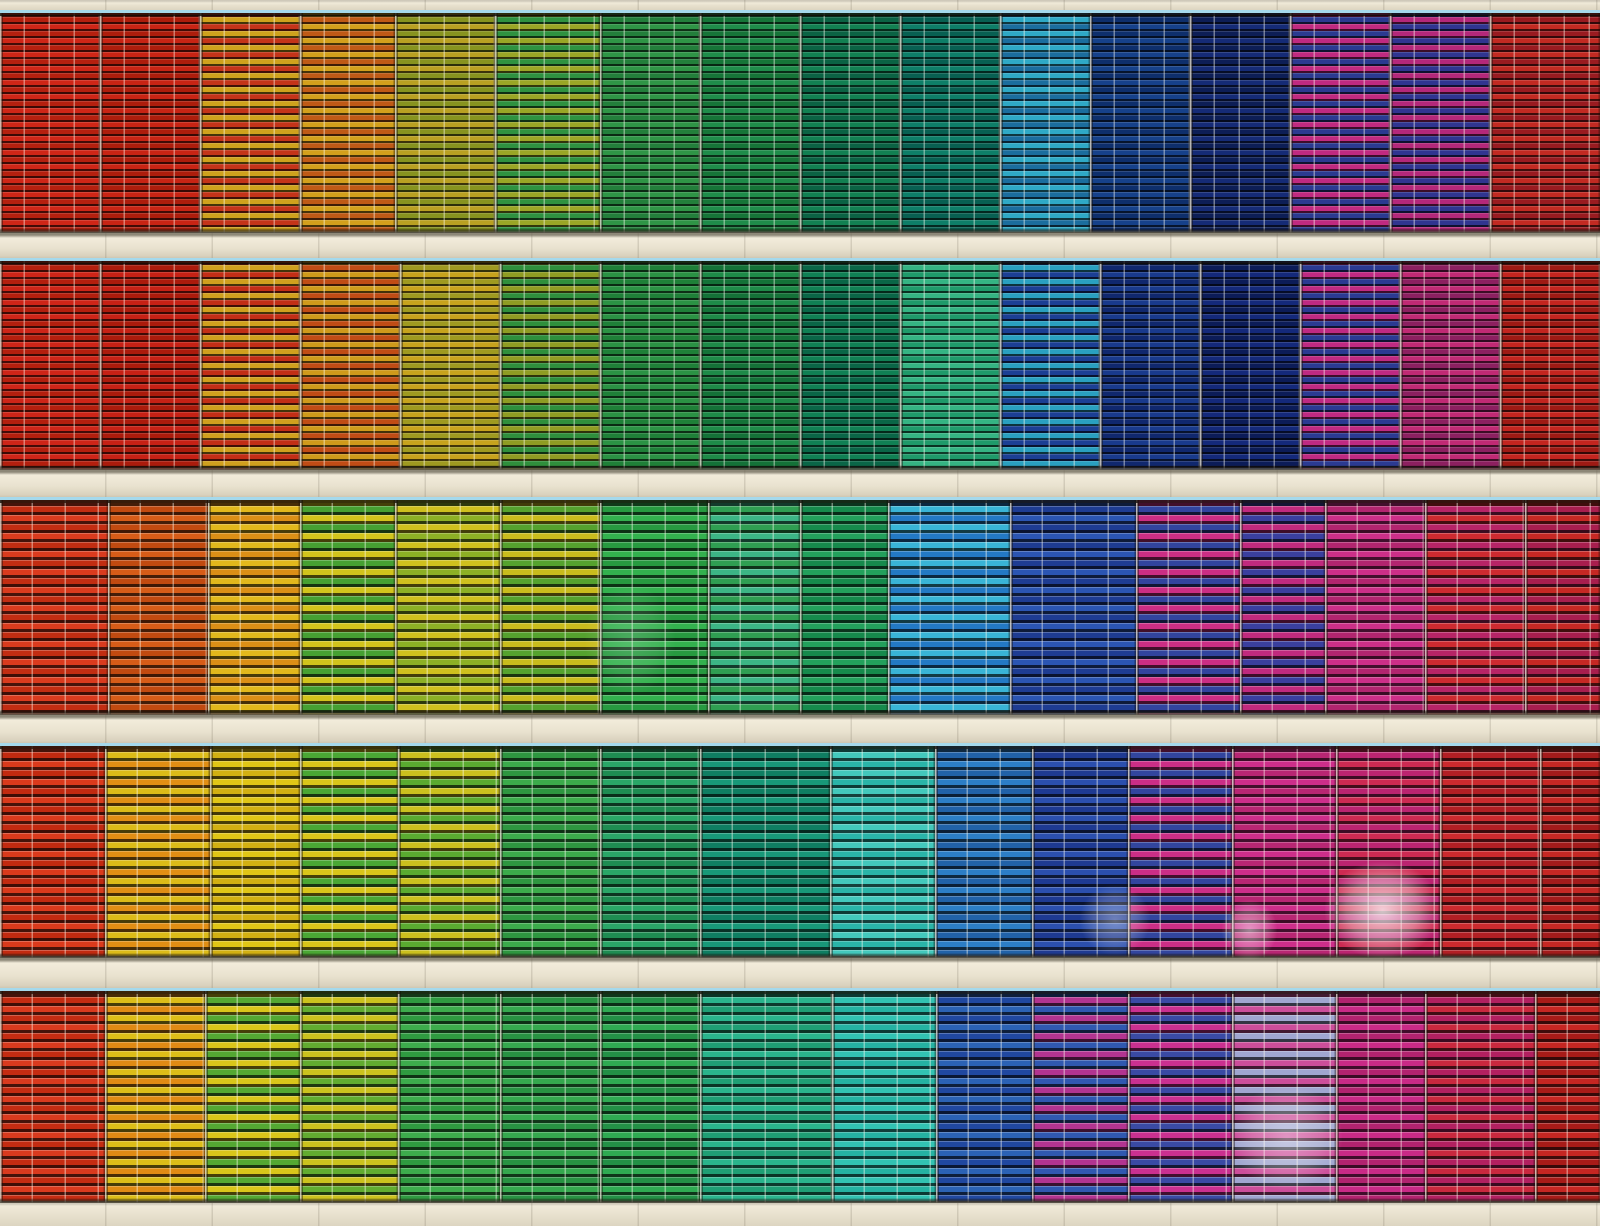 This screenshot has width=1600, height=1226. What do you see at coordinates (800, 1214) in the screenshot?
I see `bottom-fascia` at bounding box center [800, 1214].